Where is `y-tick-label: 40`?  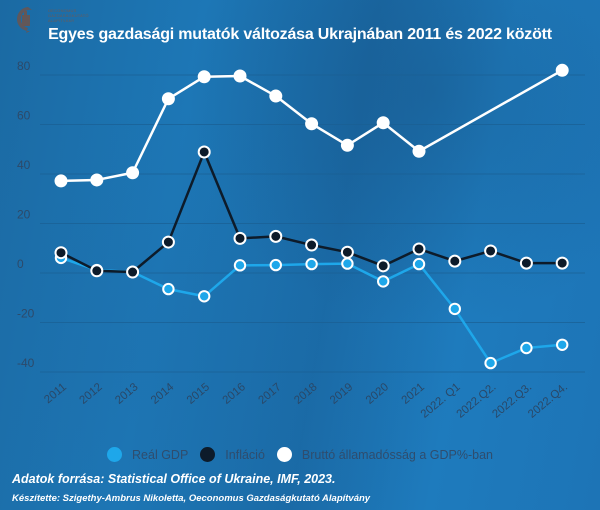 y-tick-label: 40 is located at coordinates (24, 165).